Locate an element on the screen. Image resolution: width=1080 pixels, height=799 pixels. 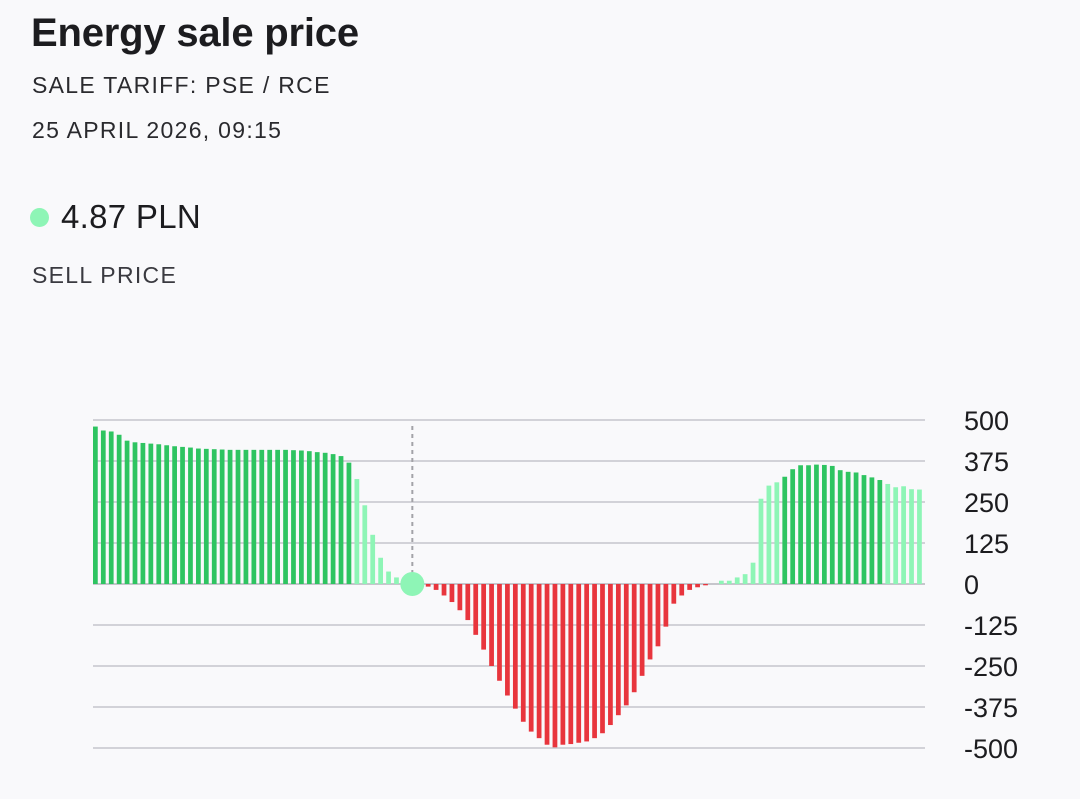
current-price-marker is located at coordinates (412, 584).